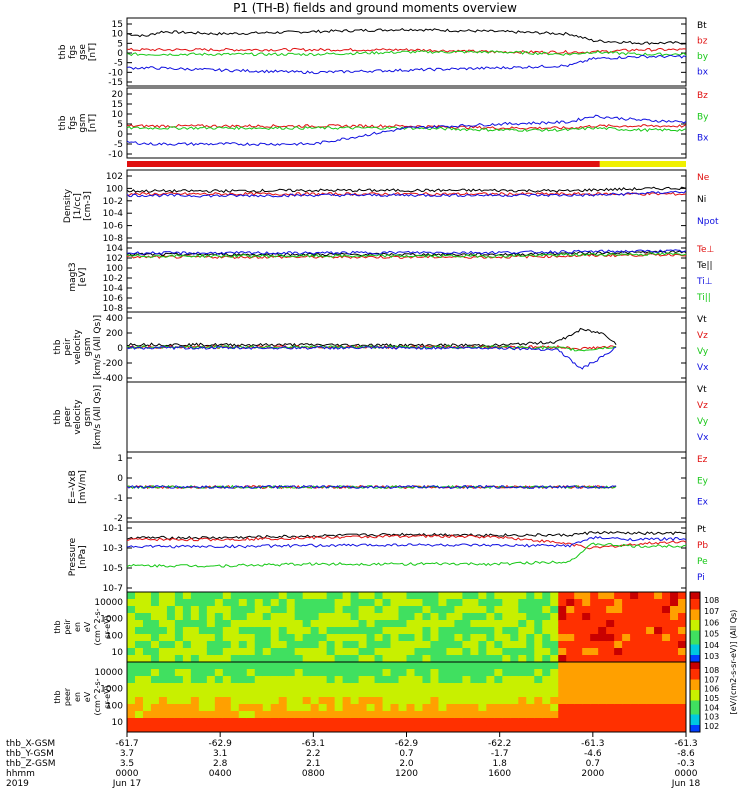  What do you see at coordinates (87, 696) in the screenshot?
I see `y-axis-label: eV` at bounding box center [87, 696].